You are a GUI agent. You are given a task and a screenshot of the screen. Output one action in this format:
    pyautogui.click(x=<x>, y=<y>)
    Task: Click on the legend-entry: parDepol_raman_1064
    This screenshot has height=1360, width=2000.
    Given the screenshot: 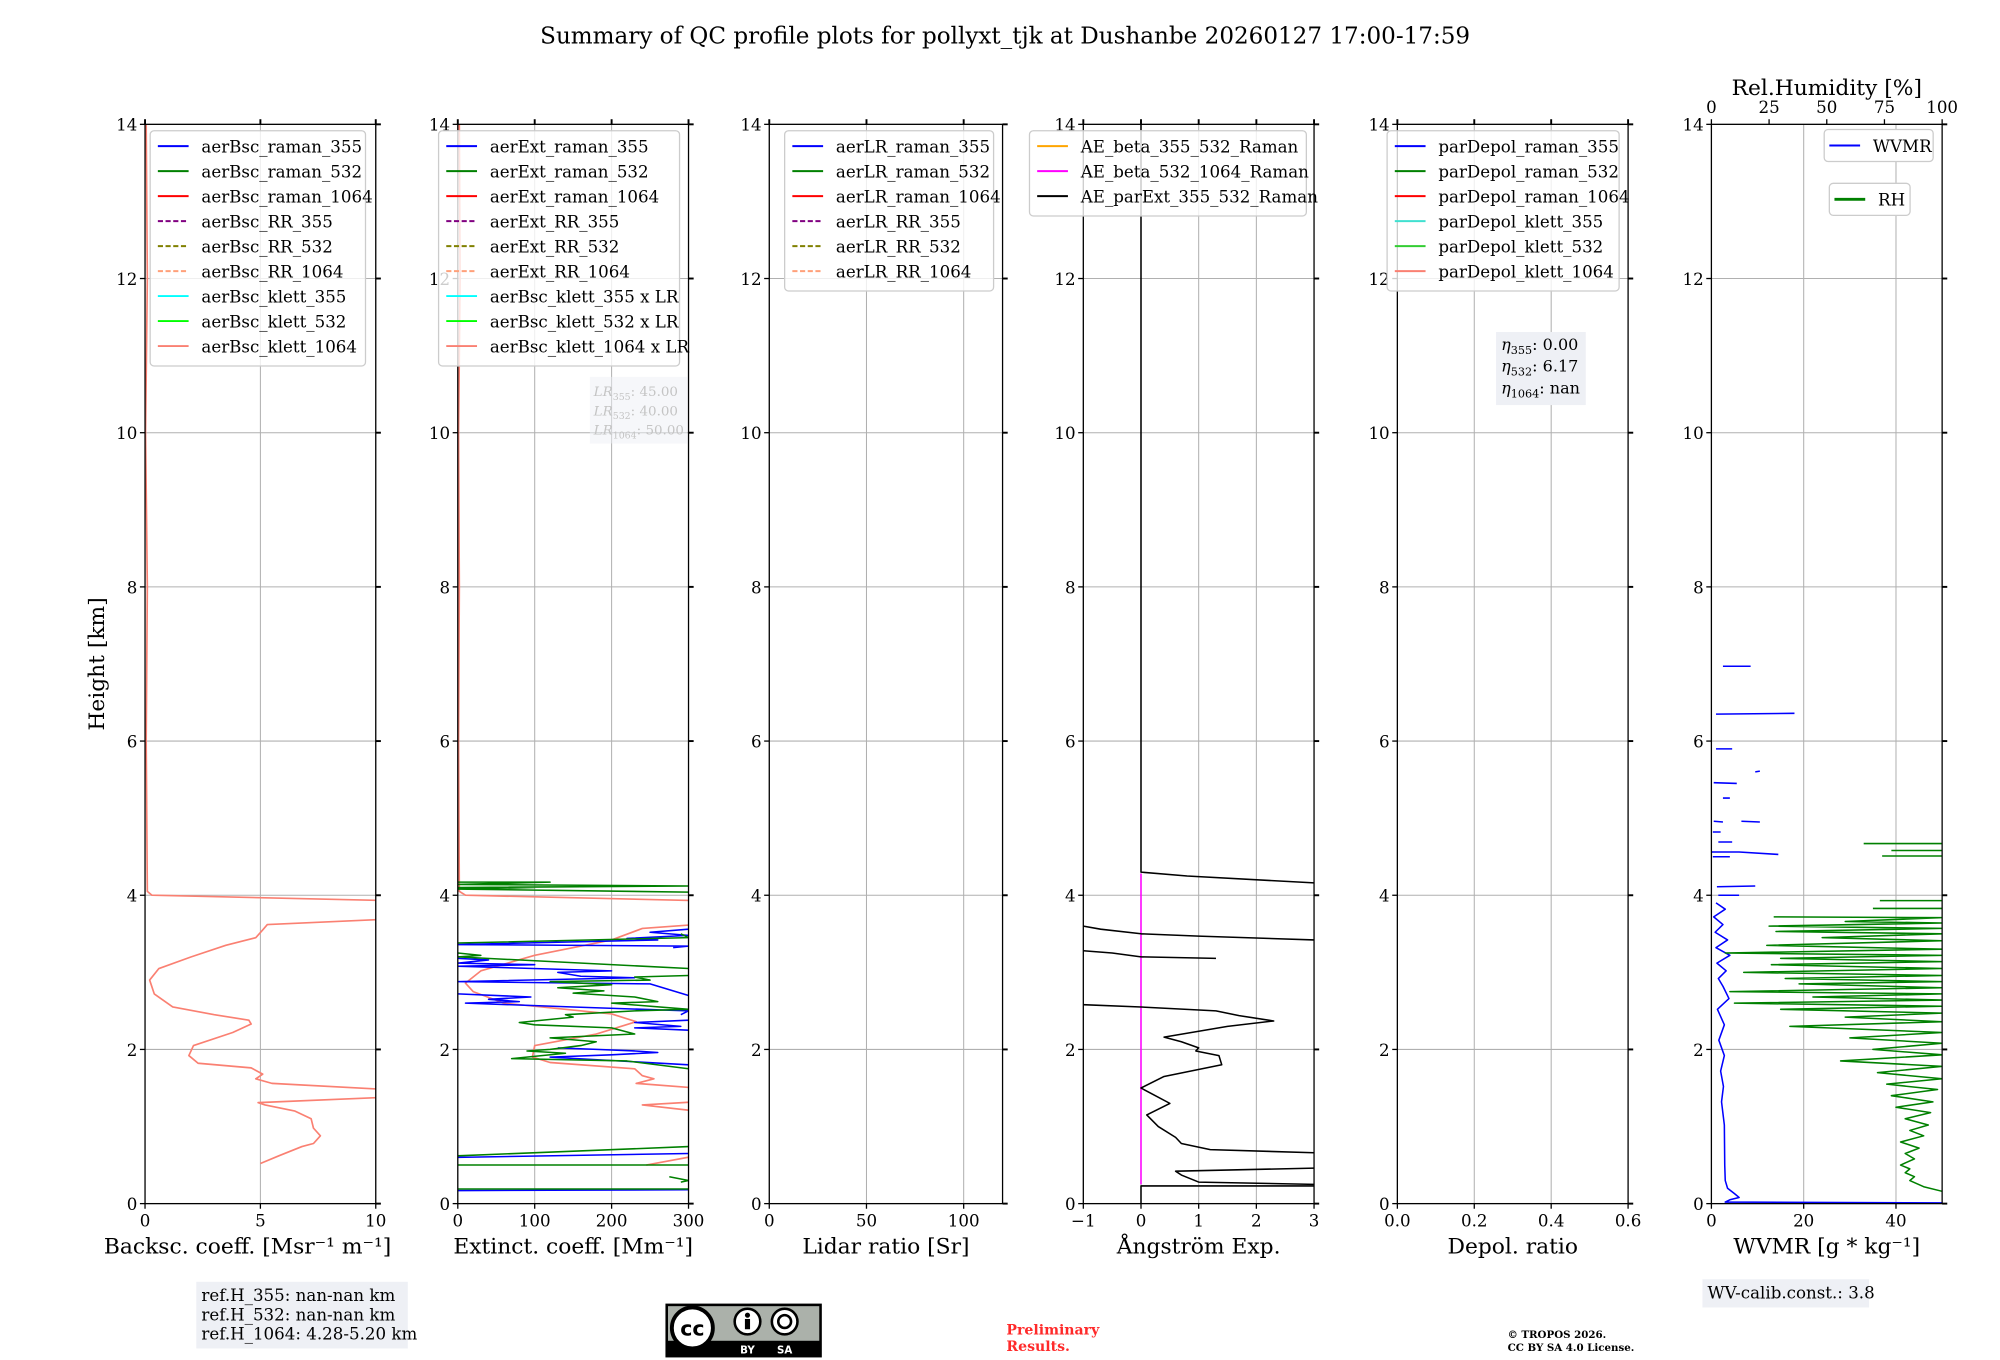 What is the action you would take?
    pyautogui.click(x=1533, y=197)
    